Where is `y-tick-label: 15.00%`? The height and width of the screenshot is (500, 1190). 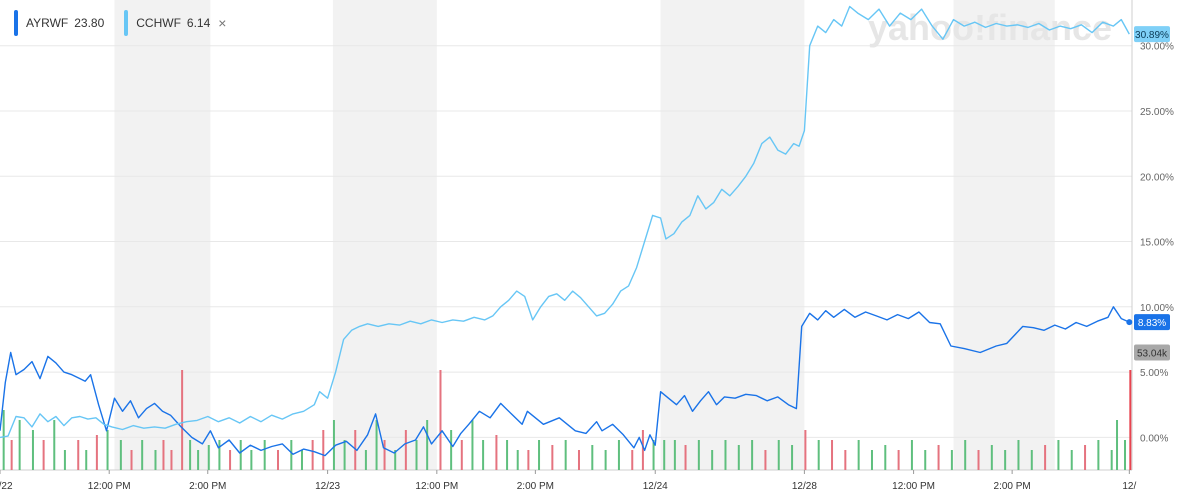 y-tick-label: 15.00% is located at coordinates (1157, 243).